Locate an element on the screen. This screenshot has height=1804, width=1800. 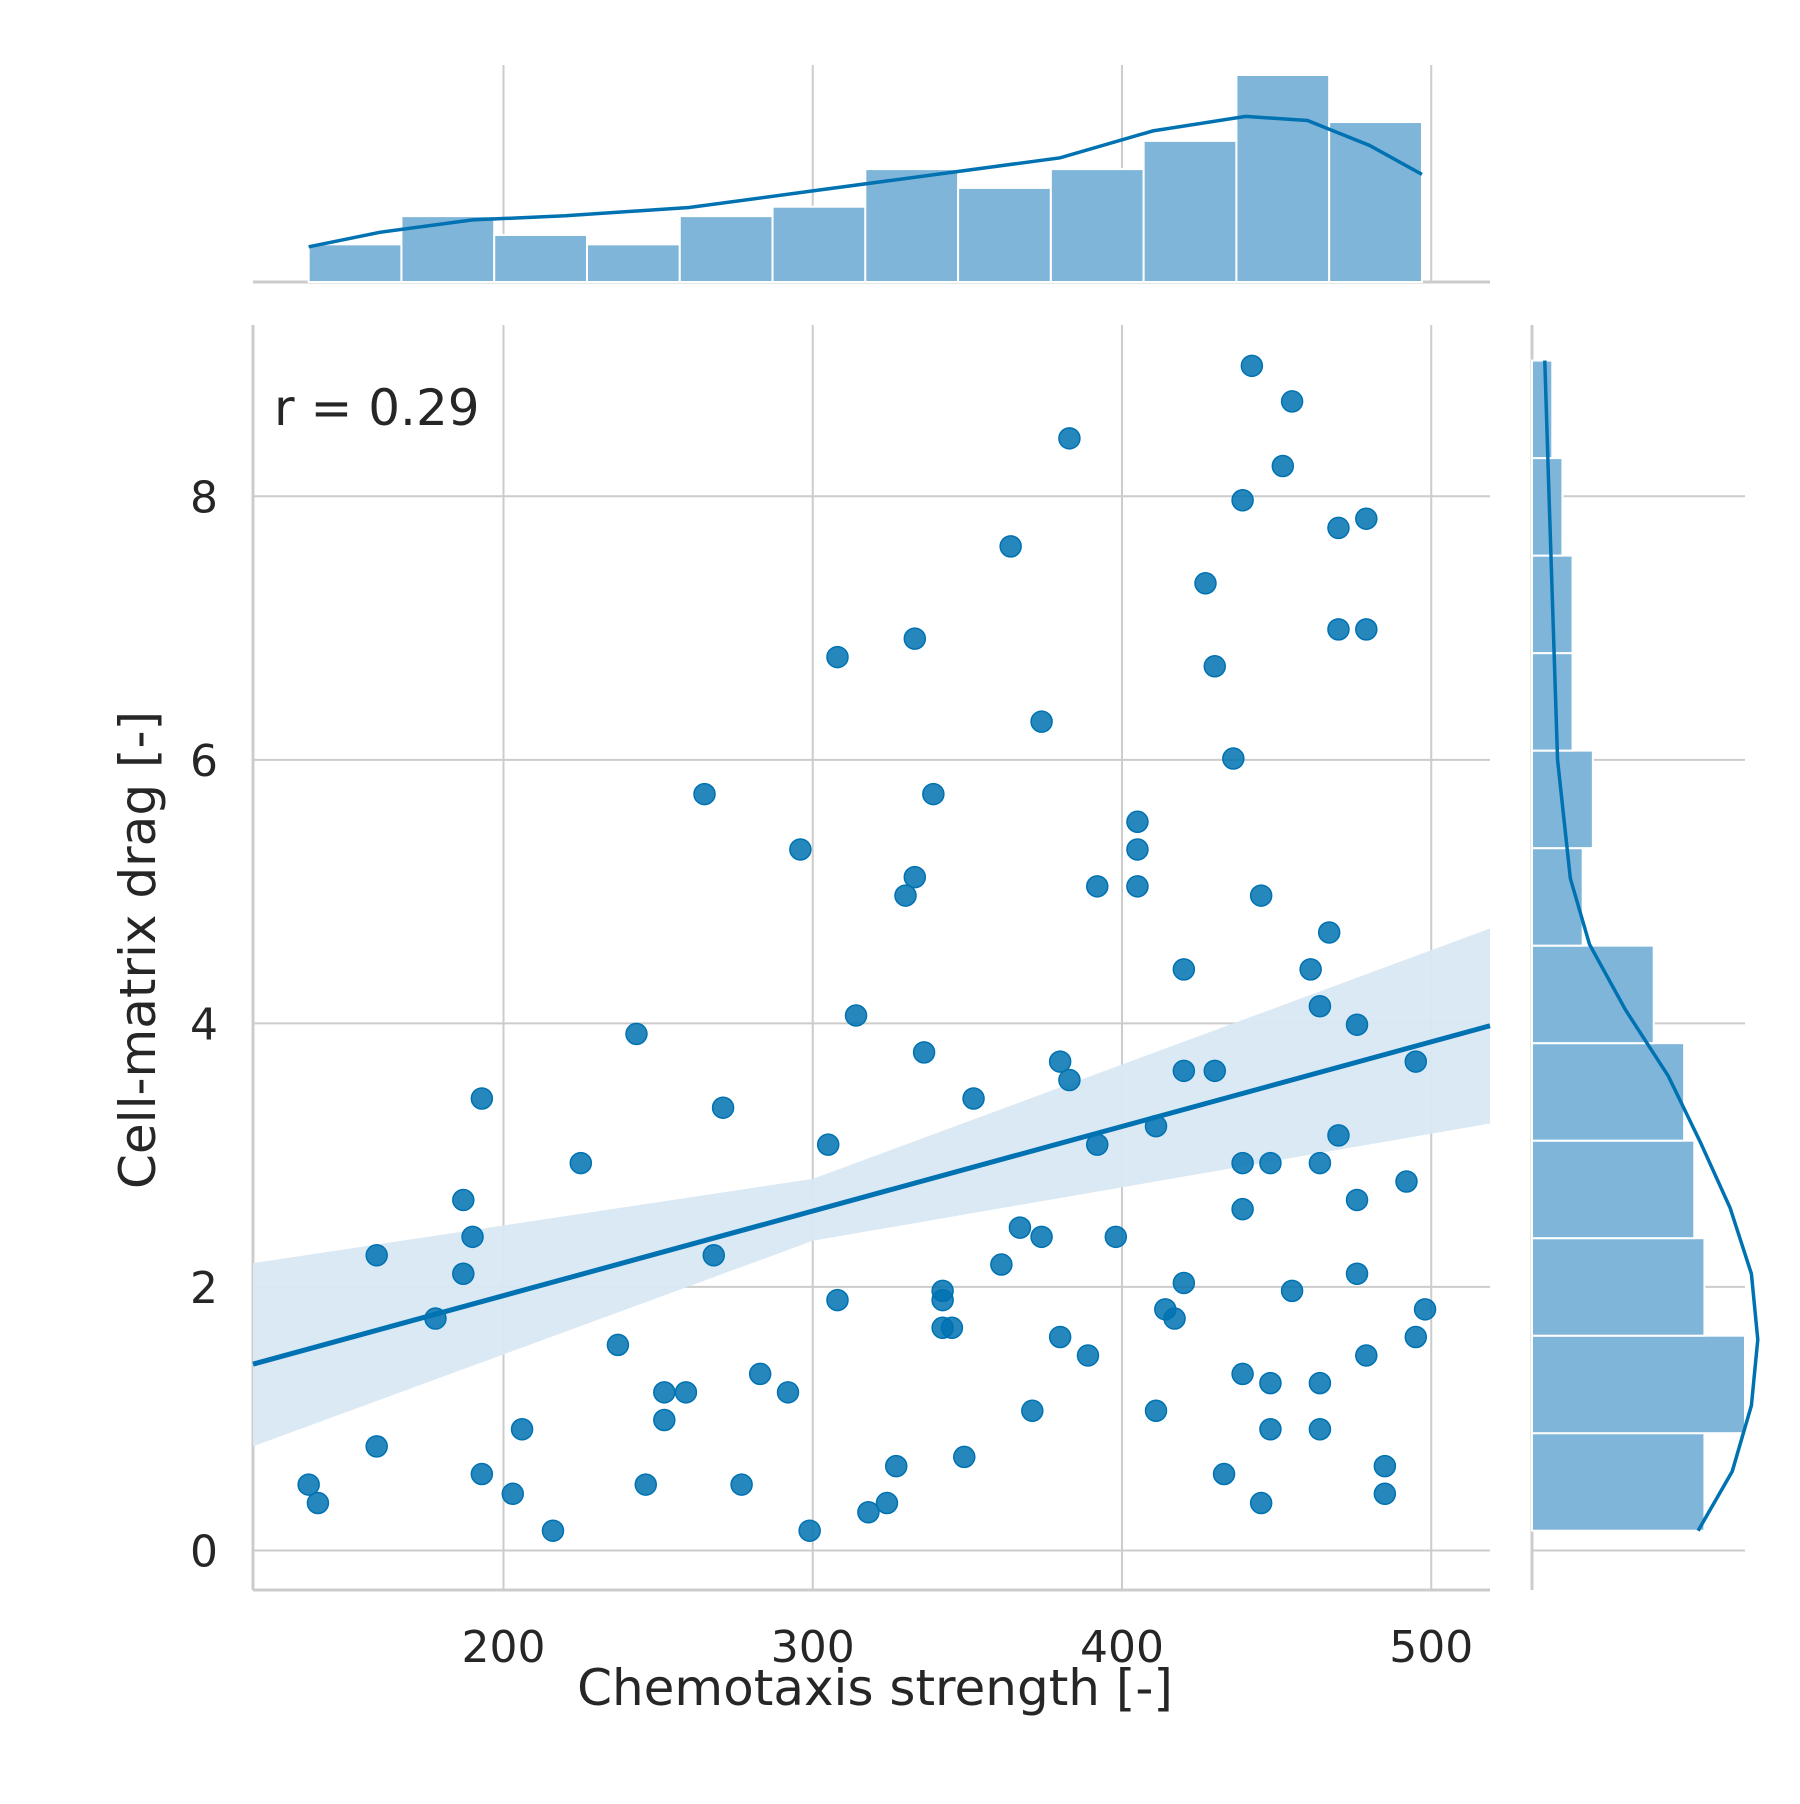
y-axis-label: Cell-matrix drag [-] is located at coordinates (138, 950).